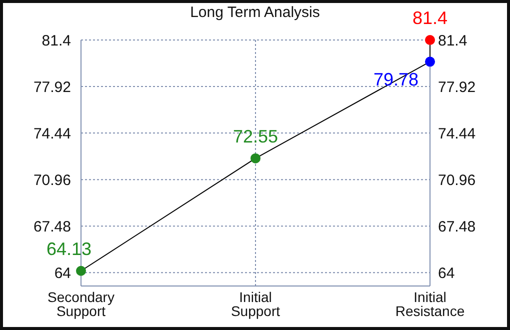 The width and height of the screenshot is (510, 330). Describe the element at coordinates (255, 304) in the screenshot. I see `x-tick-label: Initial Support` at that location.